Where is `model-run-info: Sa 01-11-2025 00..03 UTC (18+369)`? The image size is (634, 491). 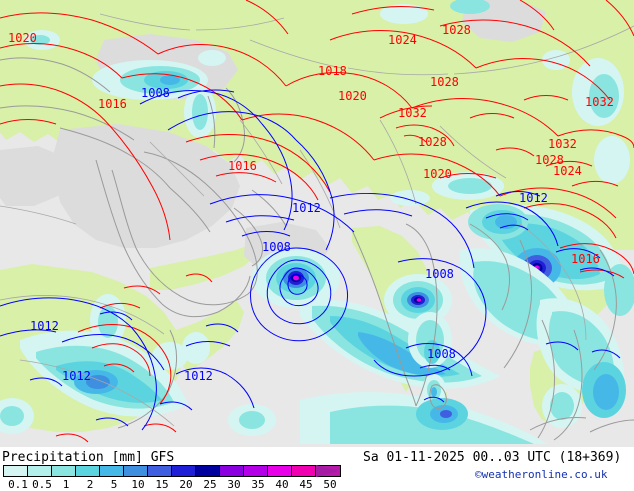 model-run-info: Sa 01-11-2025 00..03 UTC (18+369) is located at coordinates (492, 457).